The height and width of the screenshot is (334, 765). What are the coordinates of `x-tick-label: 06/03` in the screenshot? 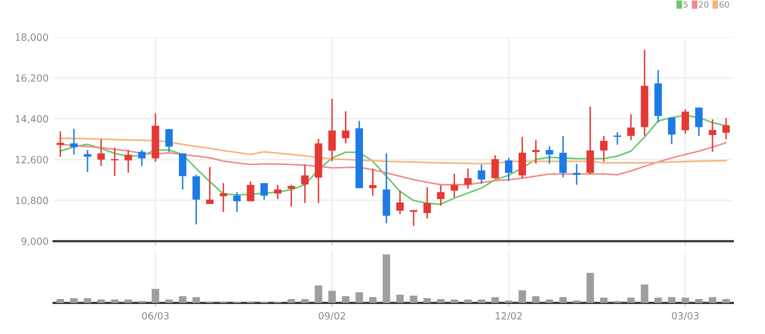 It's located at (155, 316).